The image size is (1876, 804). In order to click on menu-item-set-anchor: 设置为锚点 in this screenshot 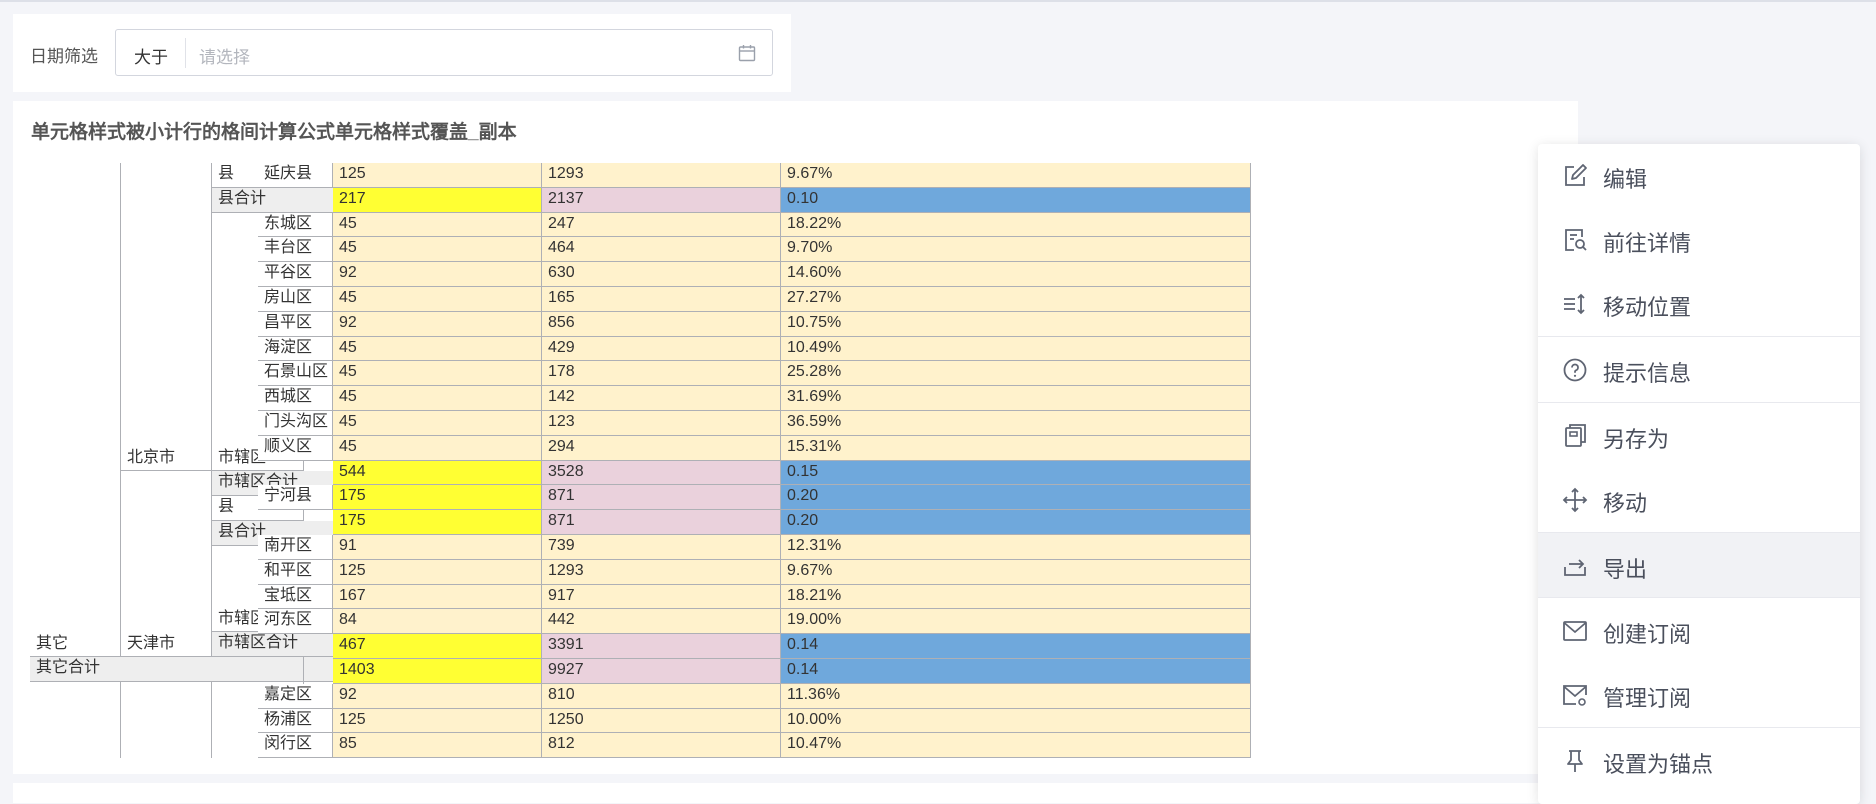, I will do `click(1699, 760)`.